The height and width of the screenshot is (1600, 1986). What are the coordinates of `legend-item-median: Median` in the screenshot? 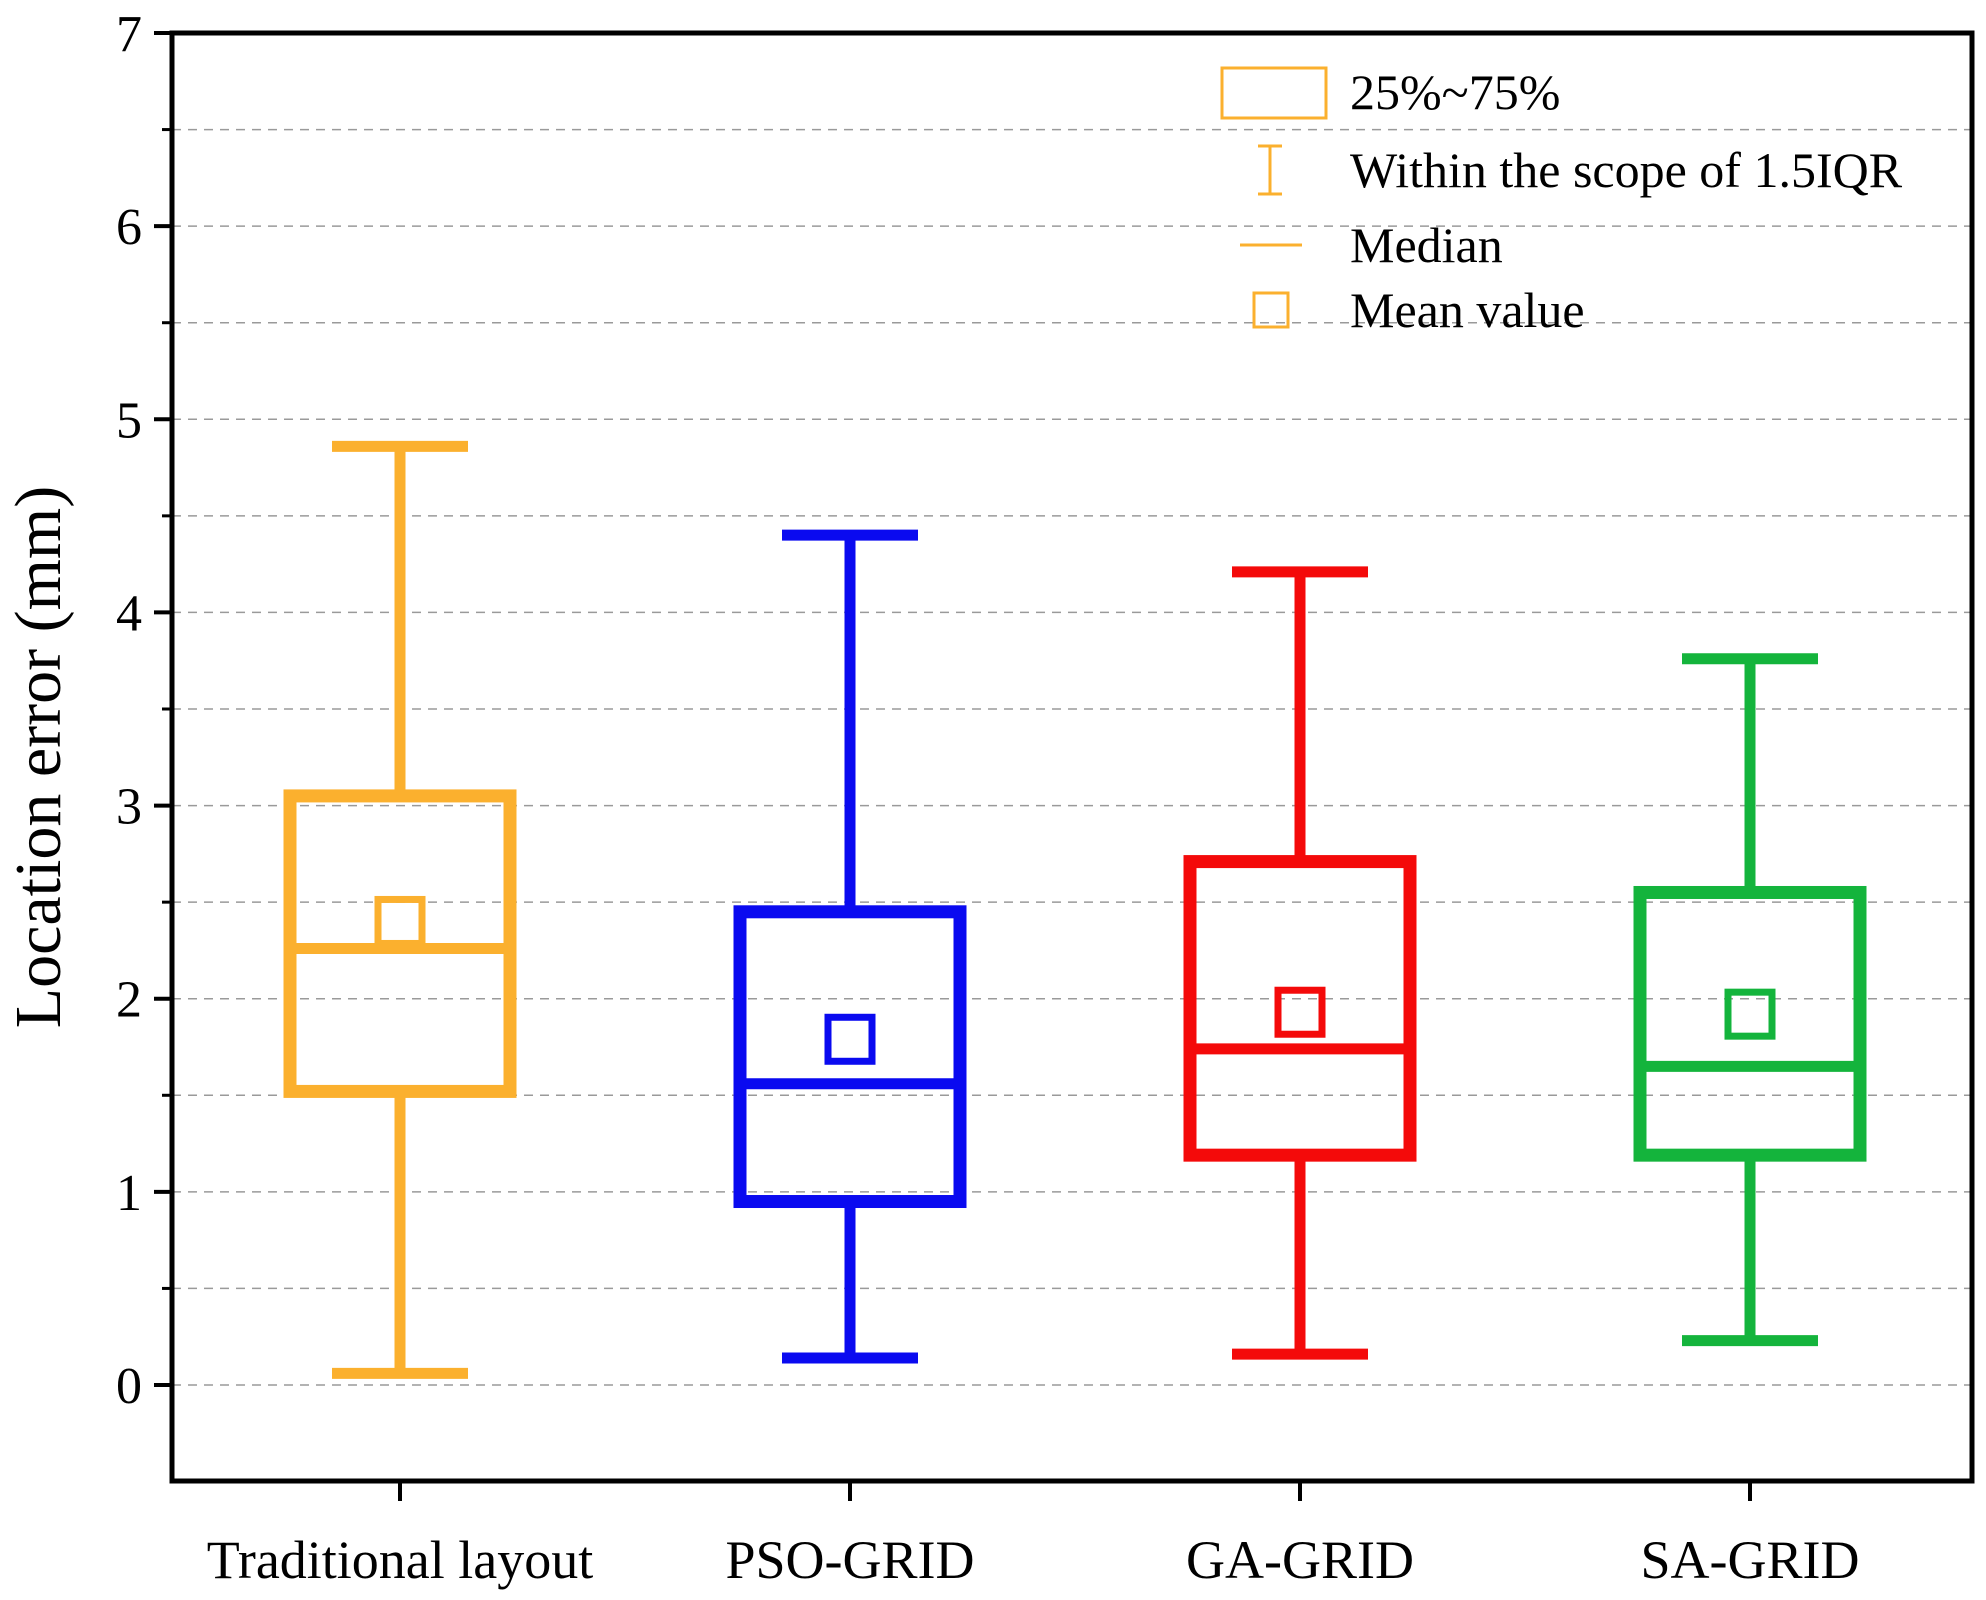 It's located at (1371, 245).